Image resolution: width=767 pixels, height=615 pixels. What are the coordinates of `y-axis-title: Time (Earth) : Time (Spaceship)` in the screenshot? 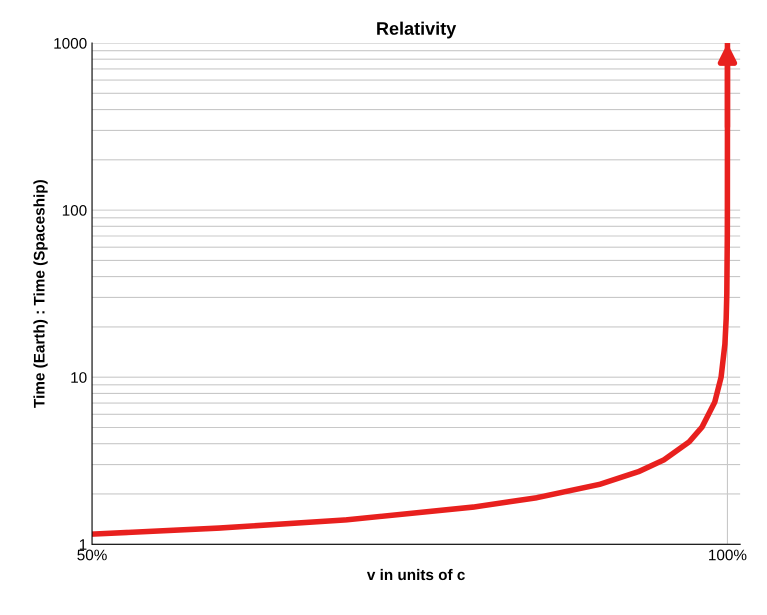 It's located at (40, 294).